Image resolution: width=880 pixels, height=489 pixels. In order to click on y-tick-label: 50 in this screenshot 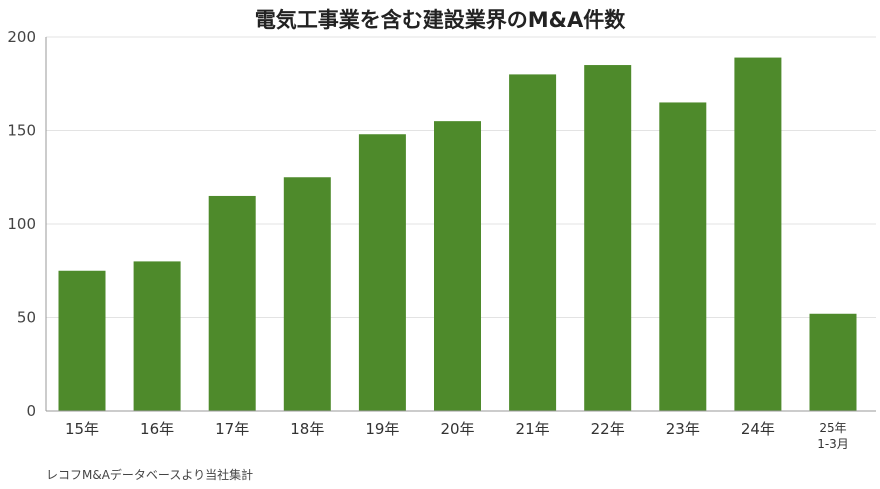, I will do `click(26, 318)`.